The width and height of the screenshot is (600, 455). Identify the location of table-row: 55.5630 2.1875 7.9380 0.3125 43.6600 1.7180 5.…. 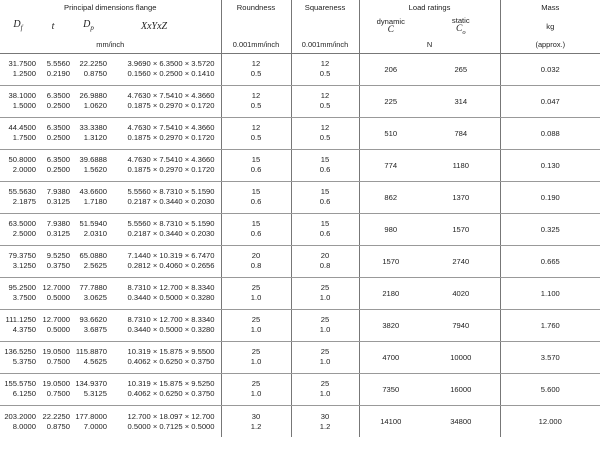
(300, 197).